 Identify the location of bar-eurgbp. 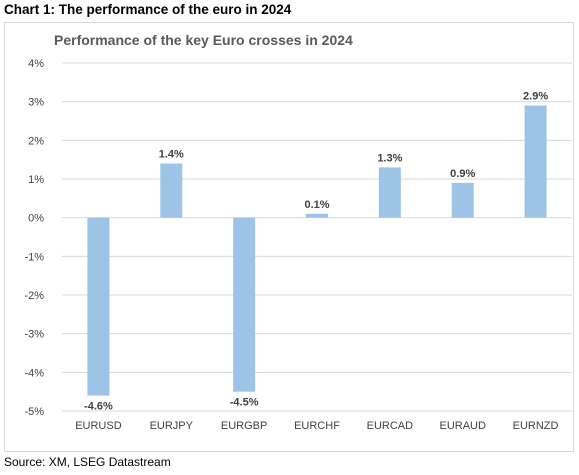
(244, 304).